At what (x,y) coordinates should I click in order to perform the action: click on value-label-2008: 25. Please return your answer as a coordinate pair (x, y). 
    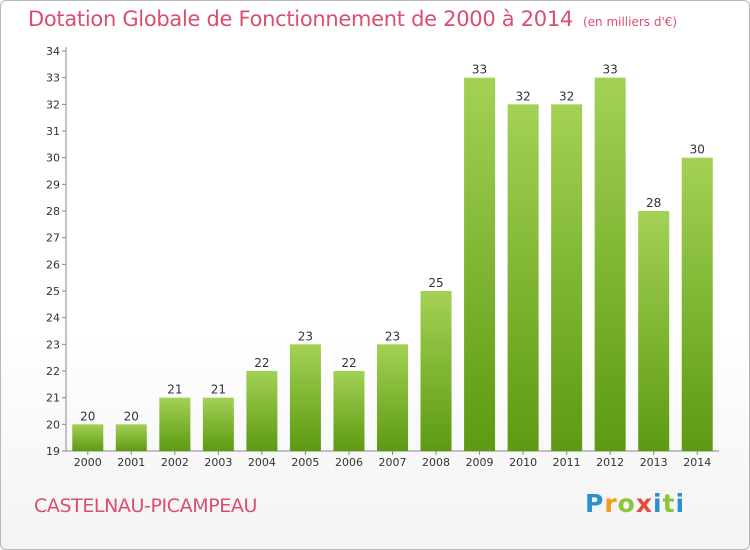
    Looking at the image, I should click on (435, 283).